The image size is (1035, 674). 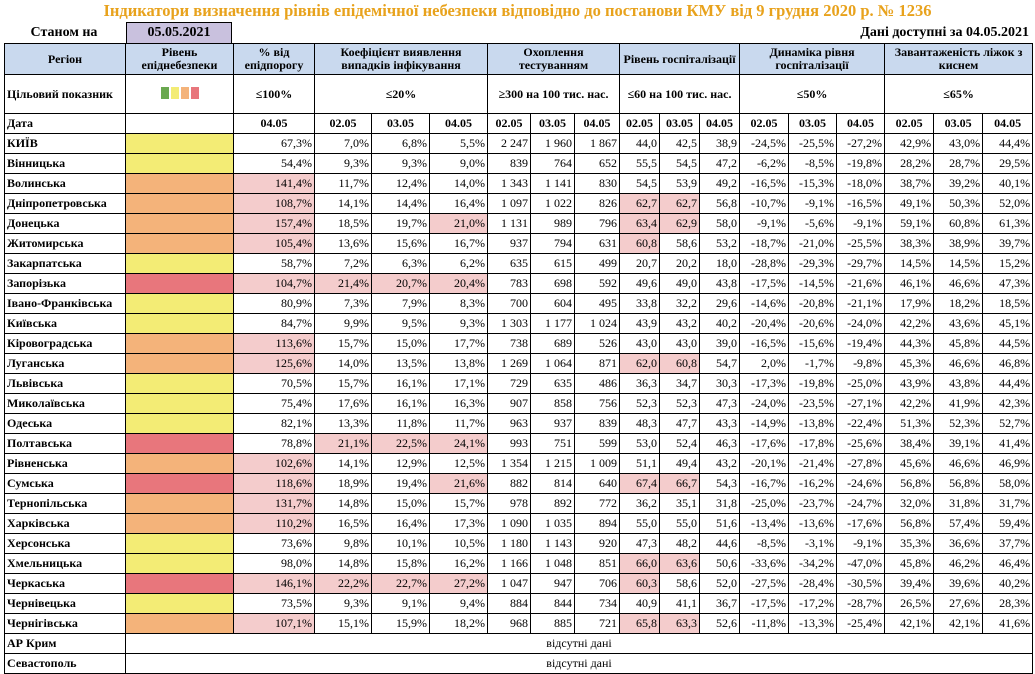 What do you see at coordinates (909, 463) in the screenshot?
I see `beds-cell: 45,6%` at bounding box center [909, 463].